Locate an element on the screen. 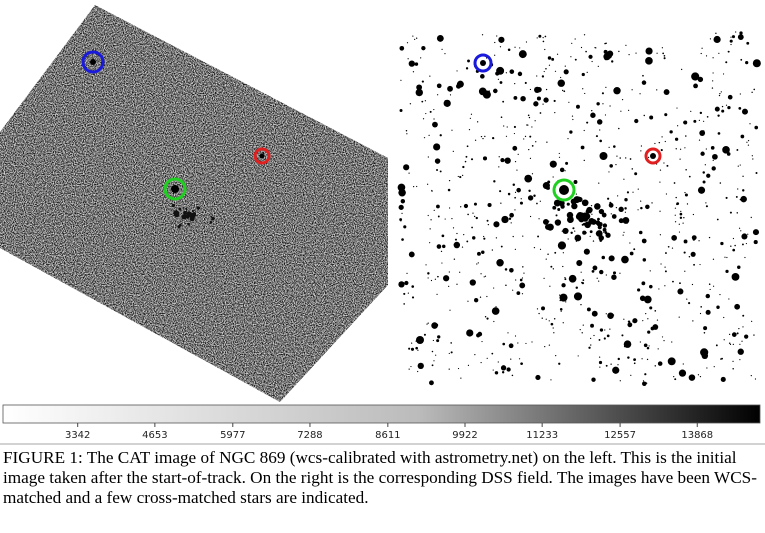 This screenshot has height=533, width=765. colorbar is located at coordinates (381, 414).